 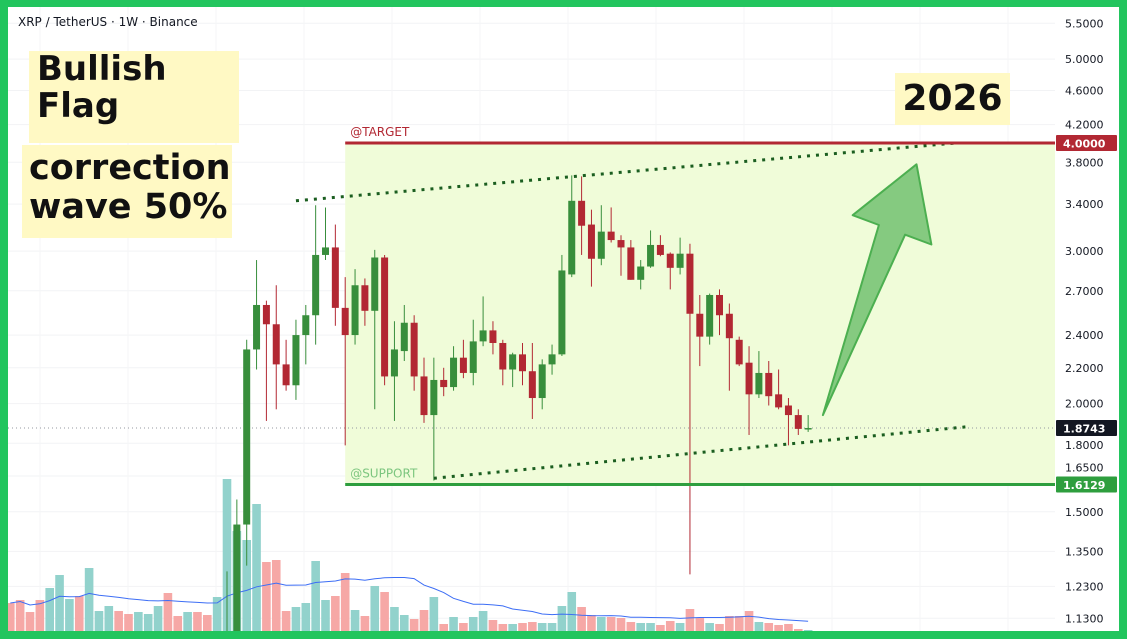 I want to click on last-price-badge: 1.8743, so click(x=1084, y=429).